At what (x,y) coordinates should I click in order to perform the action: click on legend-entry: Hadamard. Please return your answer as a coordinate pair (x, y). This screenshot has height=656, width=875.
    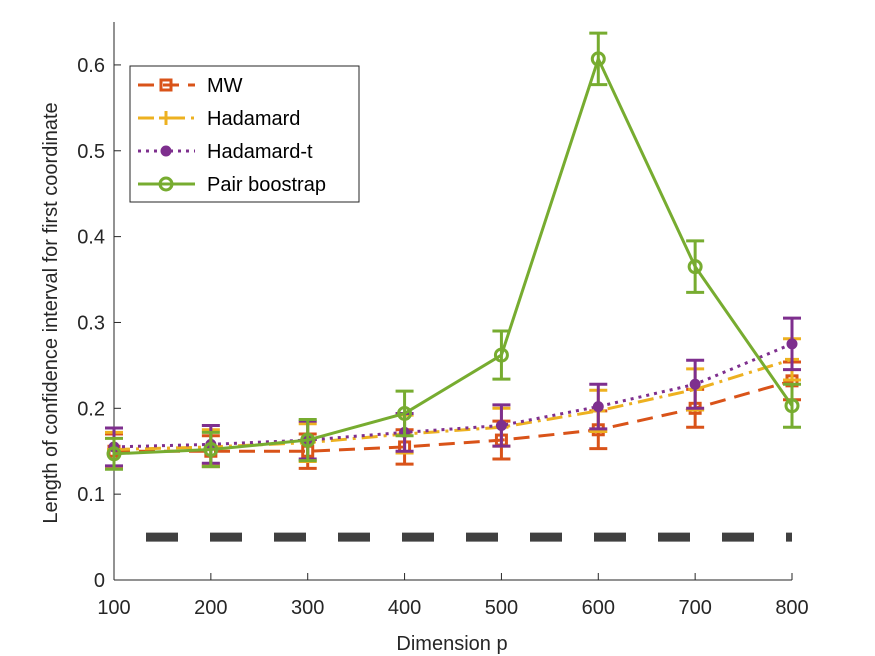
    Looking at the image, I should click on (219, 119).